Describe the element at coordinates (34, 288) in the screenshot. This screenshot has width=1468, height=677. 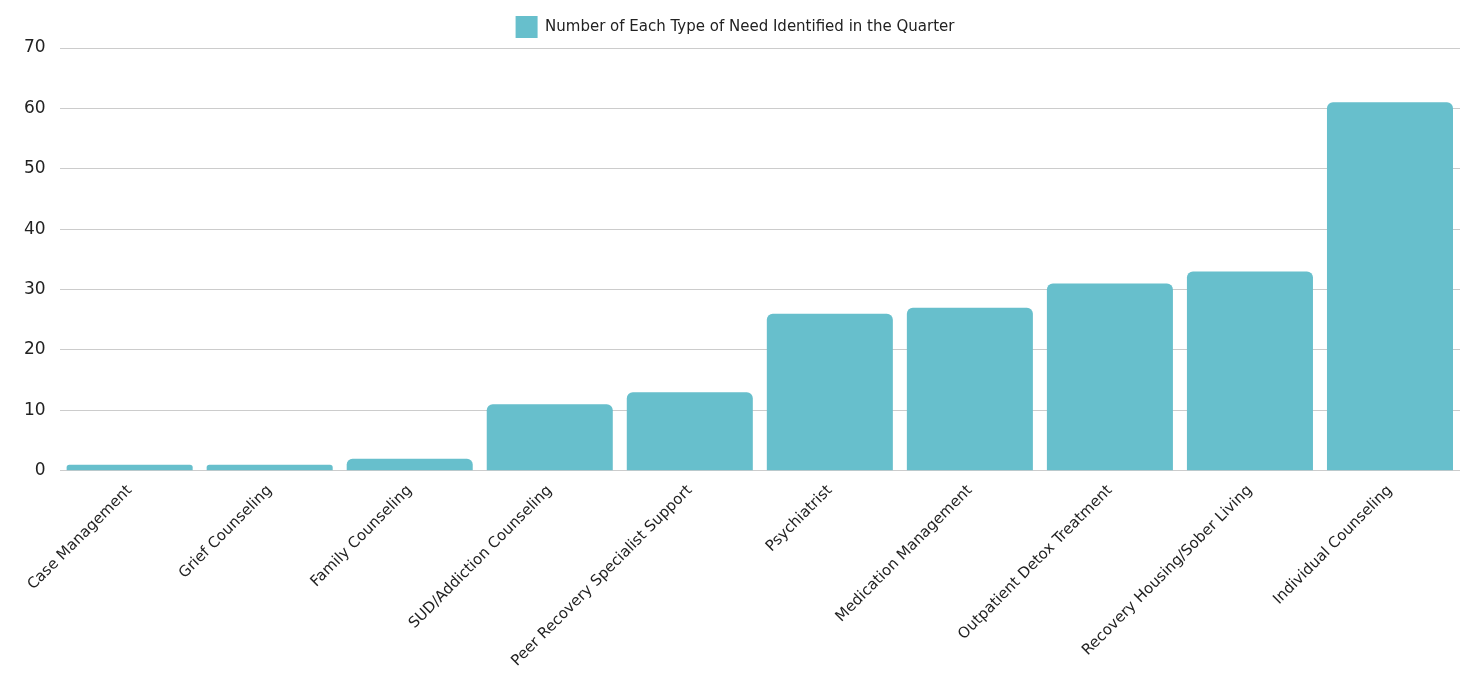
I see `y-tick-label: 30` at that location.